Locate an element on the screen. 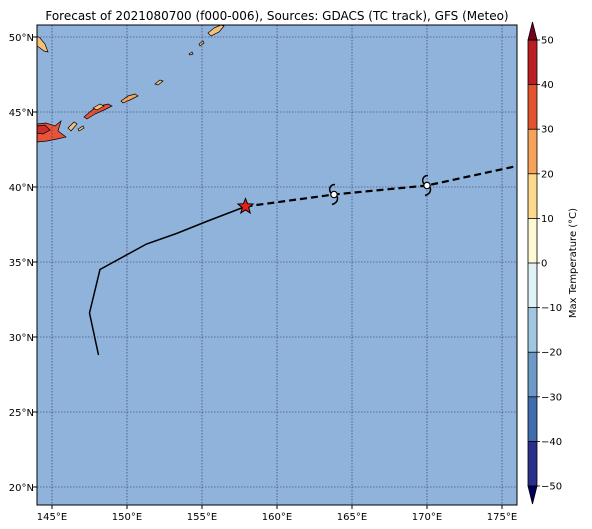  lon-tick-label: 165°E is located at coordinates (352, 517).